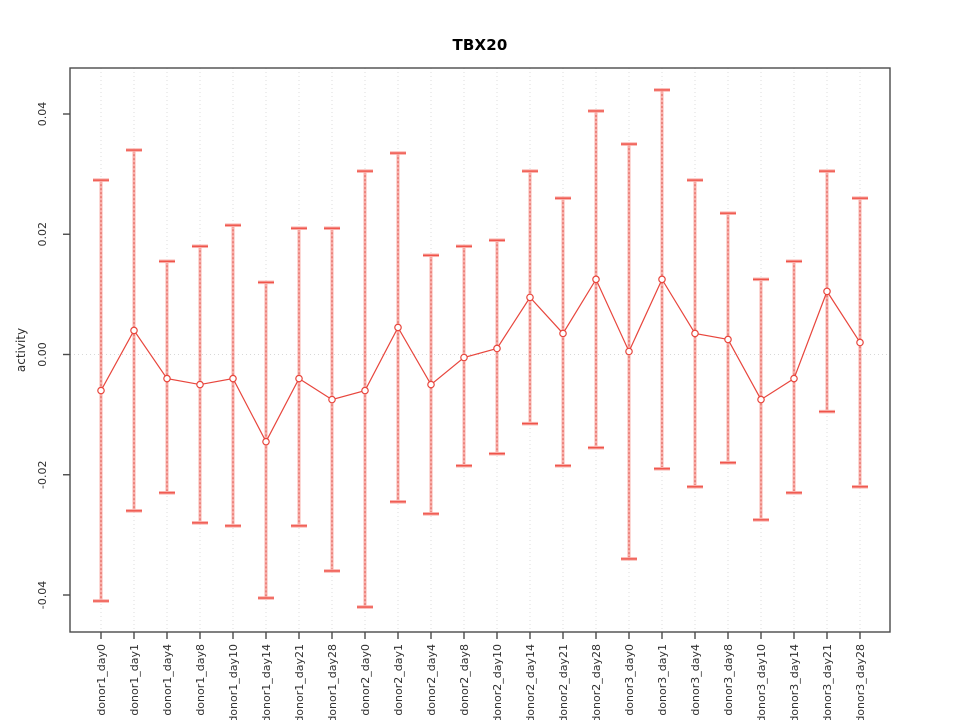  What do you see at coordinates (530, 682) in the screenshot?
I see `x-tick-label: donor2_day14` at bounding box center [530, 682].